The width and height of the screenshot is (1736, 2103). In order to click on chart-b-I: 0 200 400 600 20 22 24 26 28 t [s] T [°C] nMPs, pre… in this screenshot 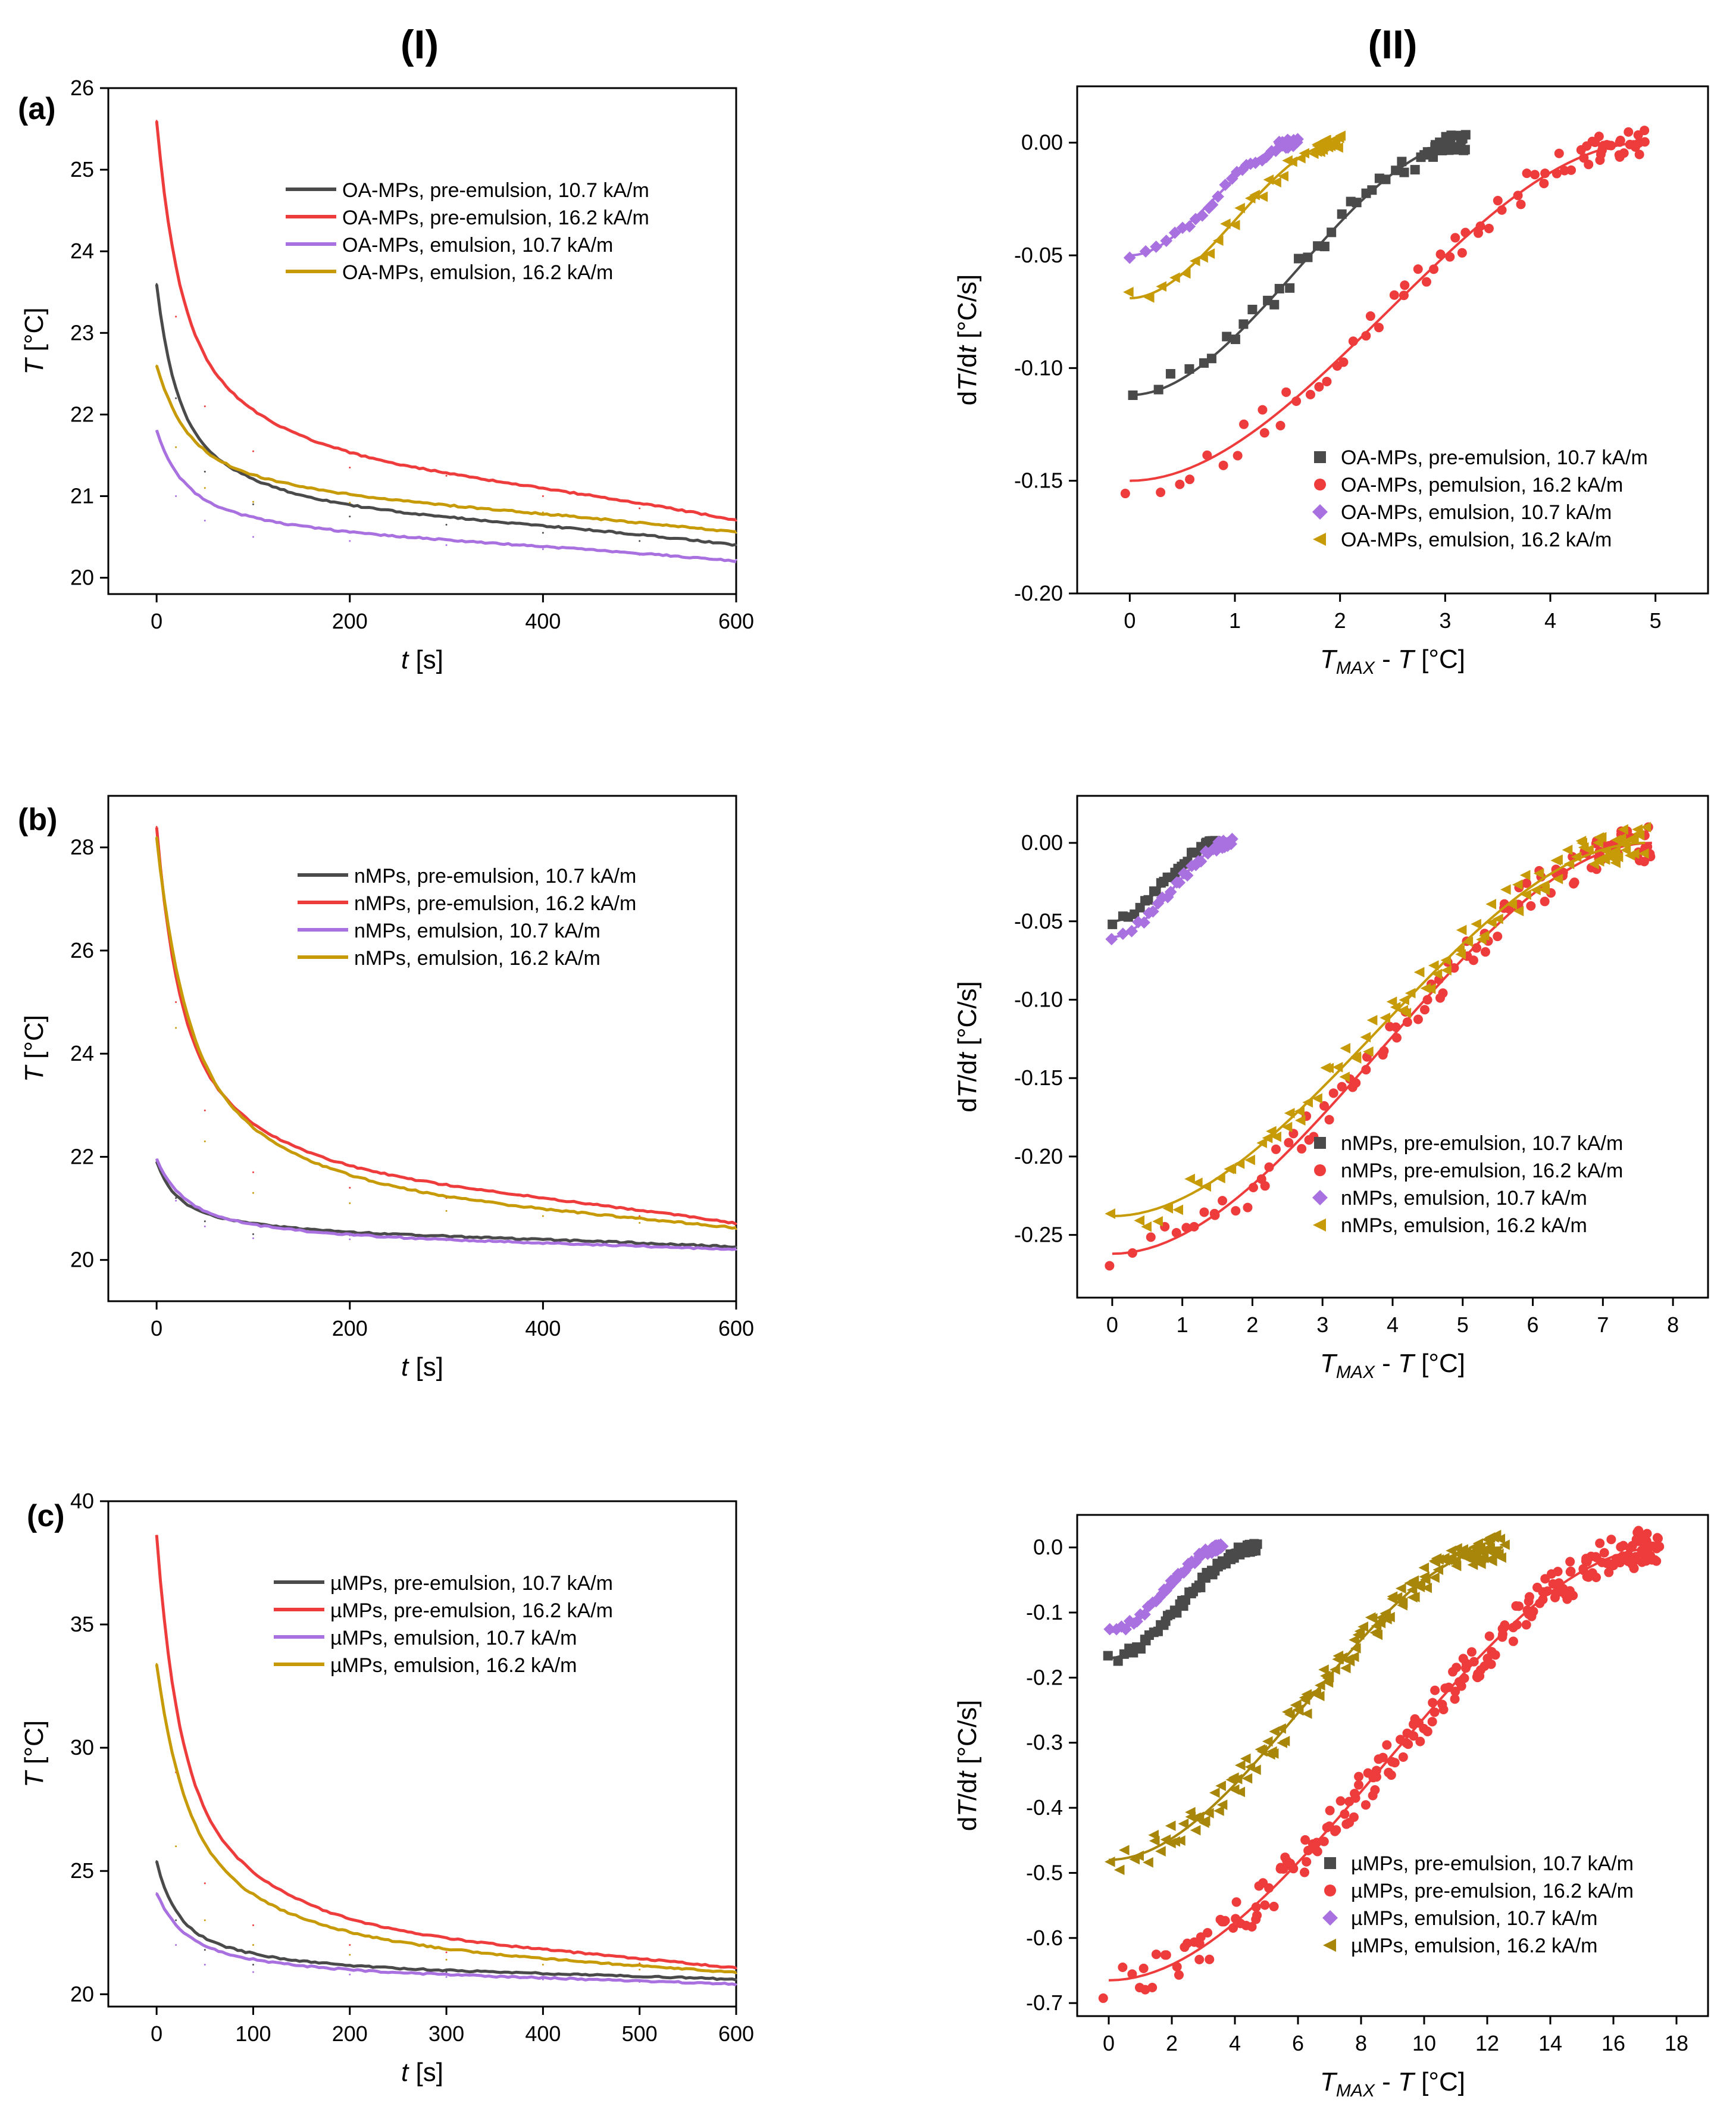, I will do `click(387, 1088)`.